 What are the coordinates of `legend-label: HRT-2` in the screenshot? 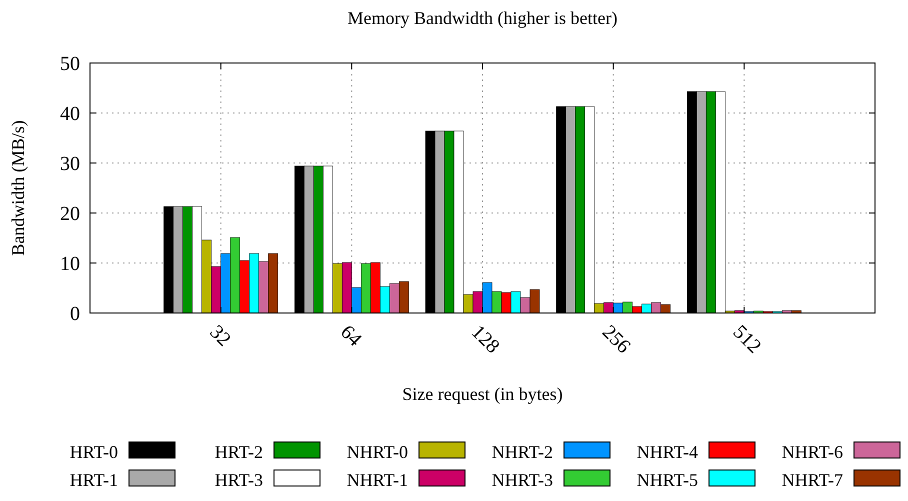 It's located at (238, 452).